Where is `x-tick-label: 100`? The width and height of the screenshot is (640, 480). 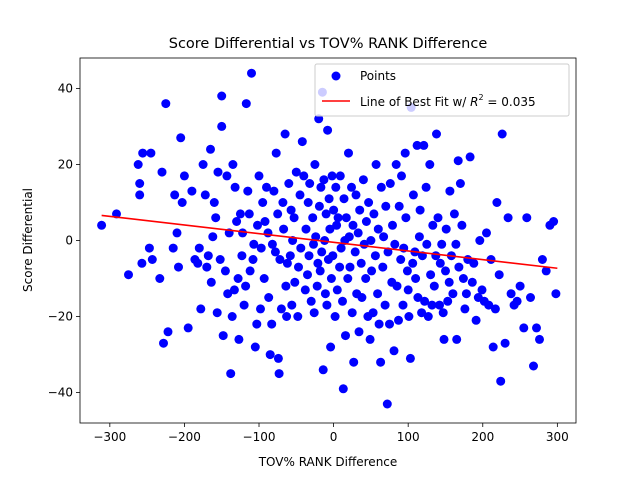
x-tick-label: 100 is located at coordinates (408, 437).